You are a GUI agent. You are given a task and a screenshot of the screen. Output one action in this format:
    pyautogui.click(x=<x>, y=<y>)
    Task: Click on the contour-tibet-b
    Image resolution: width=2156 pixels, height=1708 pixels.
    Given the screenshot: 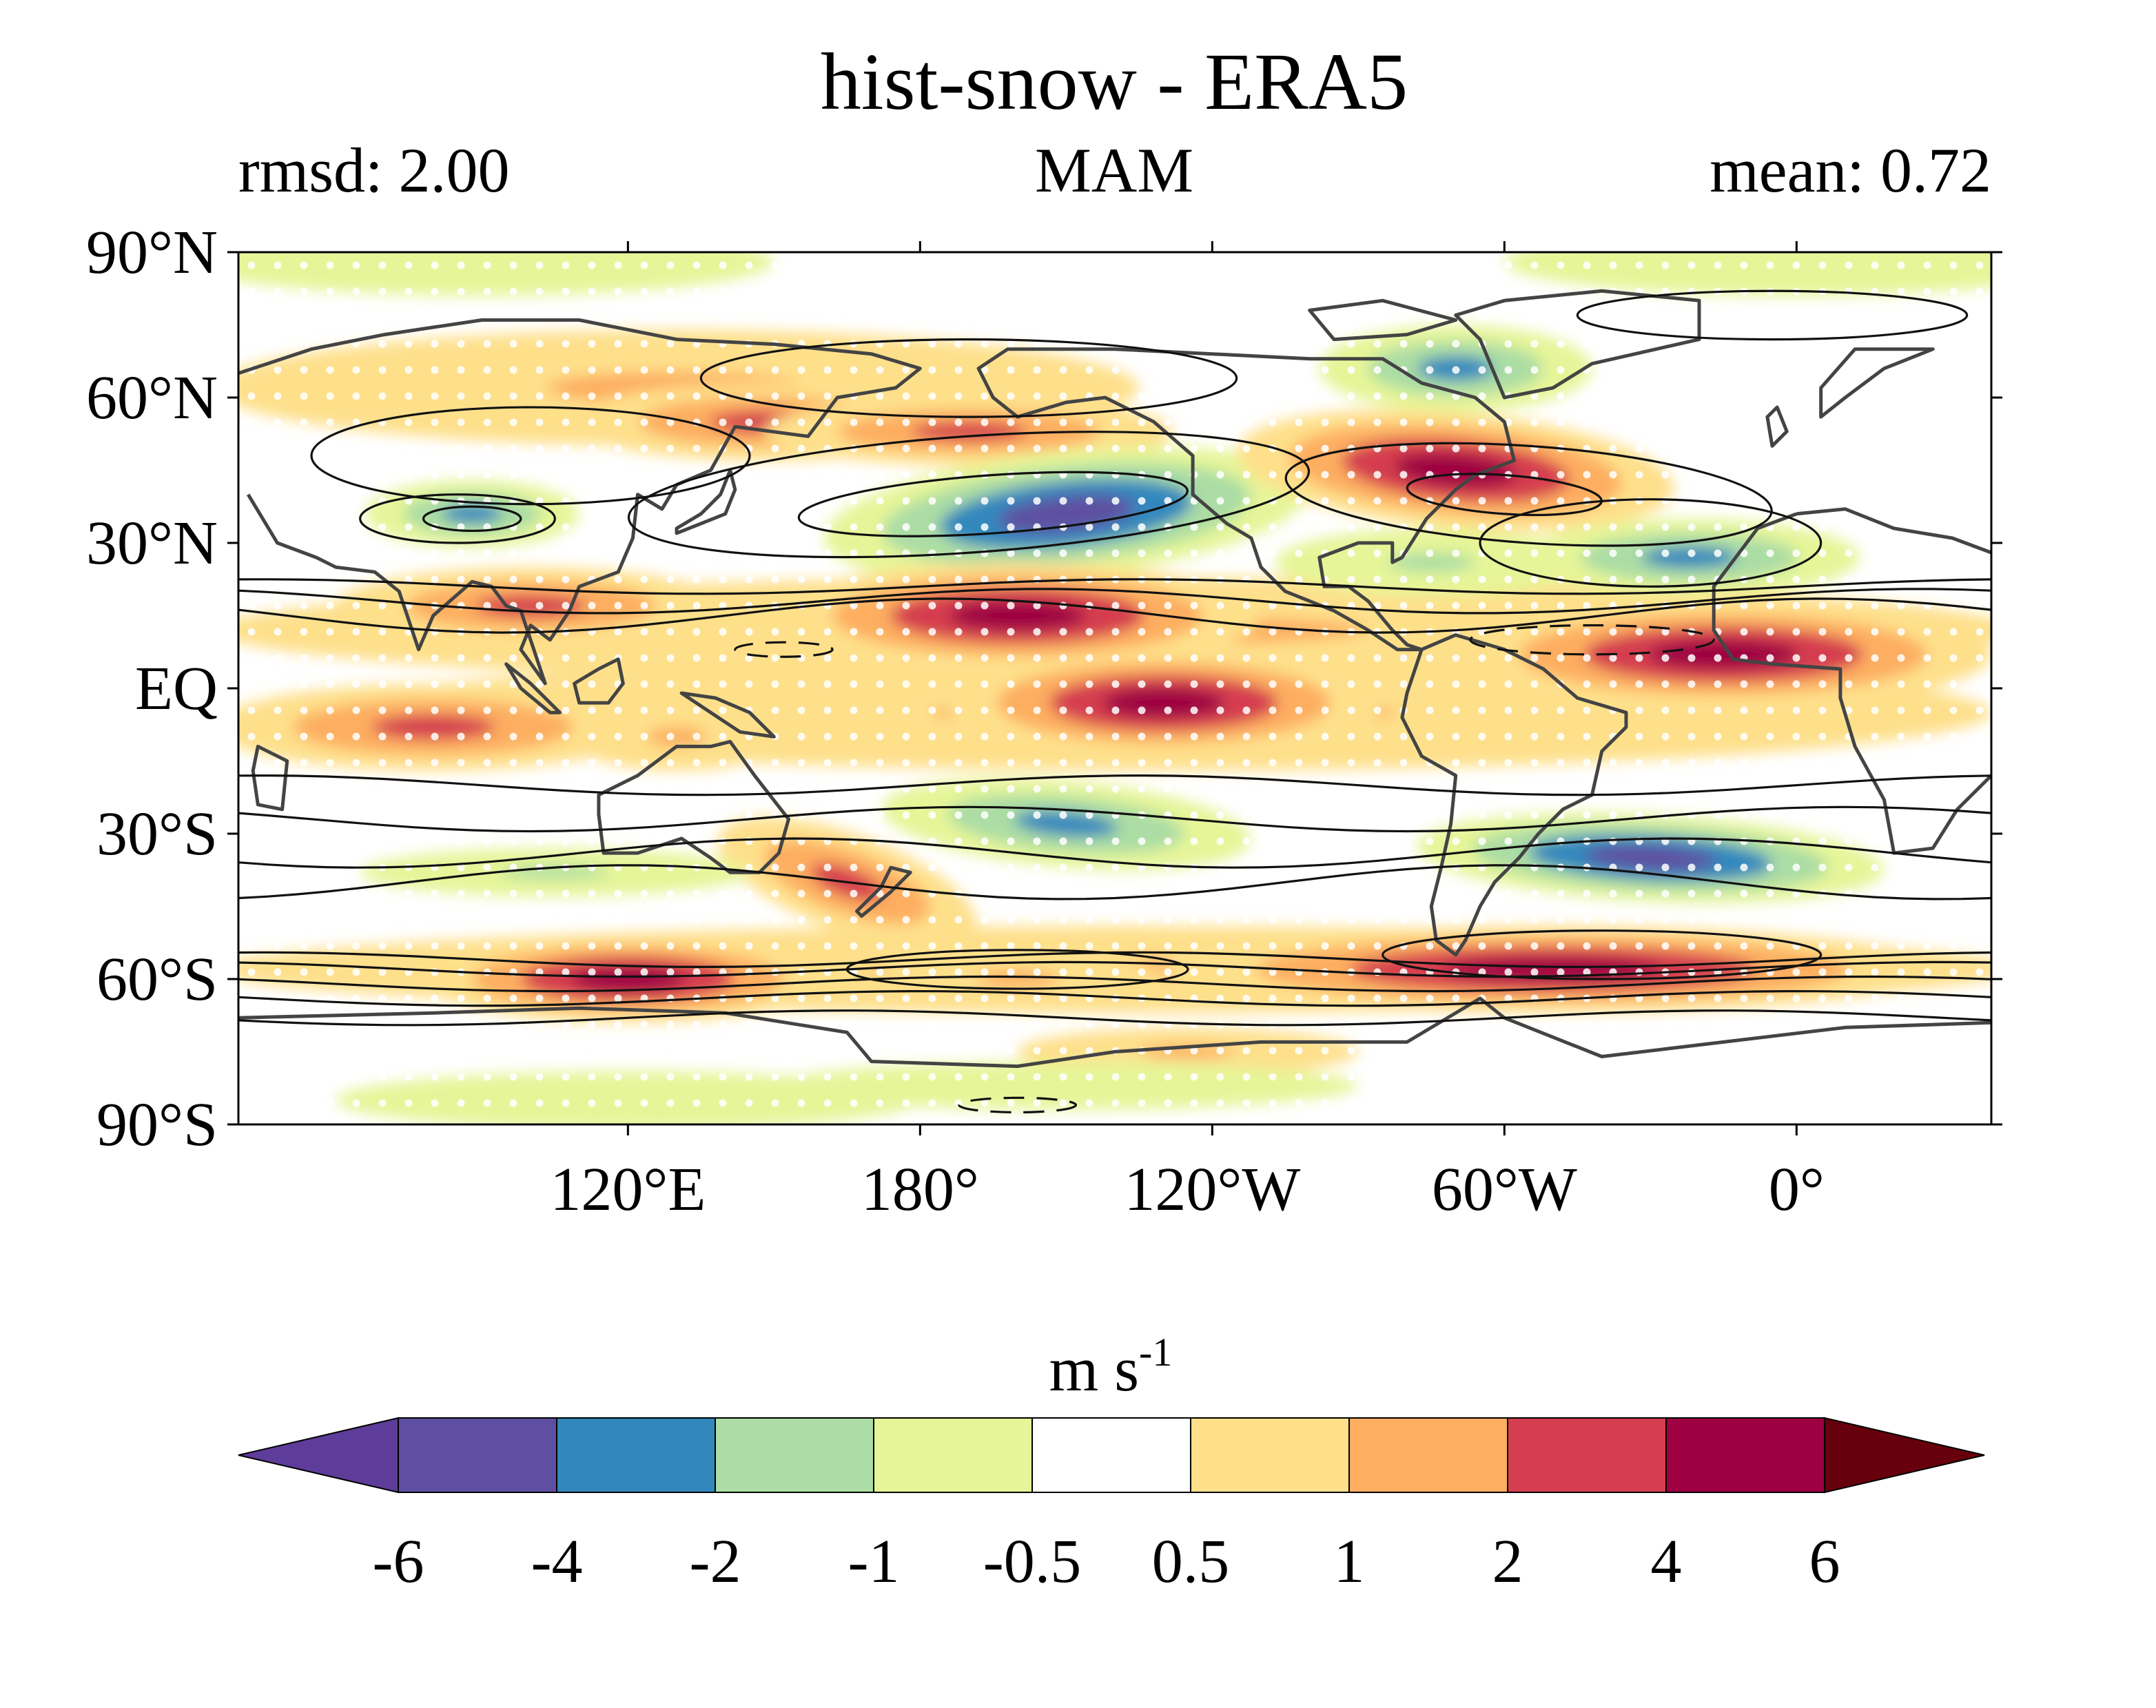 What is the action you would take?
    pyautogui.click(x=472, y=519)
    